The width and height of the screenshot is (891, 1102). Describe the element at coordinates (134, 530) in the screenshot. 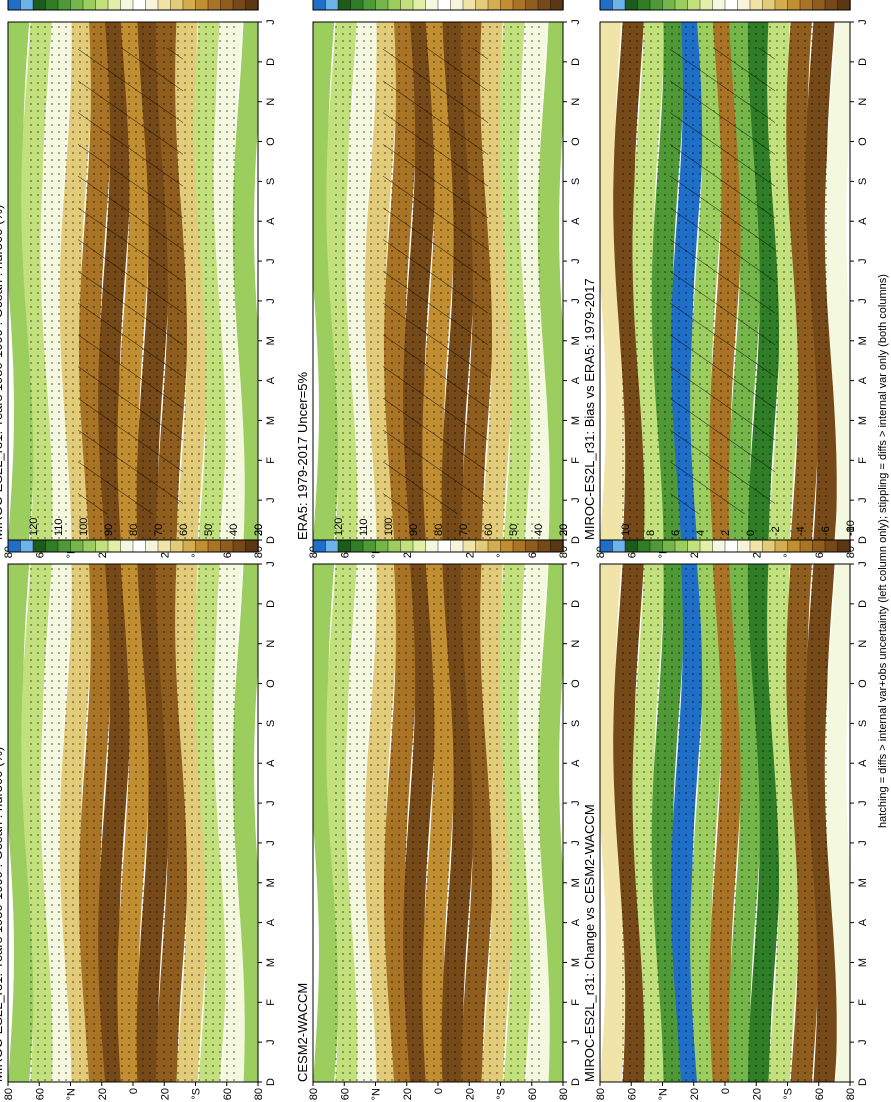

I see `colorbar-label: 80` at that location.